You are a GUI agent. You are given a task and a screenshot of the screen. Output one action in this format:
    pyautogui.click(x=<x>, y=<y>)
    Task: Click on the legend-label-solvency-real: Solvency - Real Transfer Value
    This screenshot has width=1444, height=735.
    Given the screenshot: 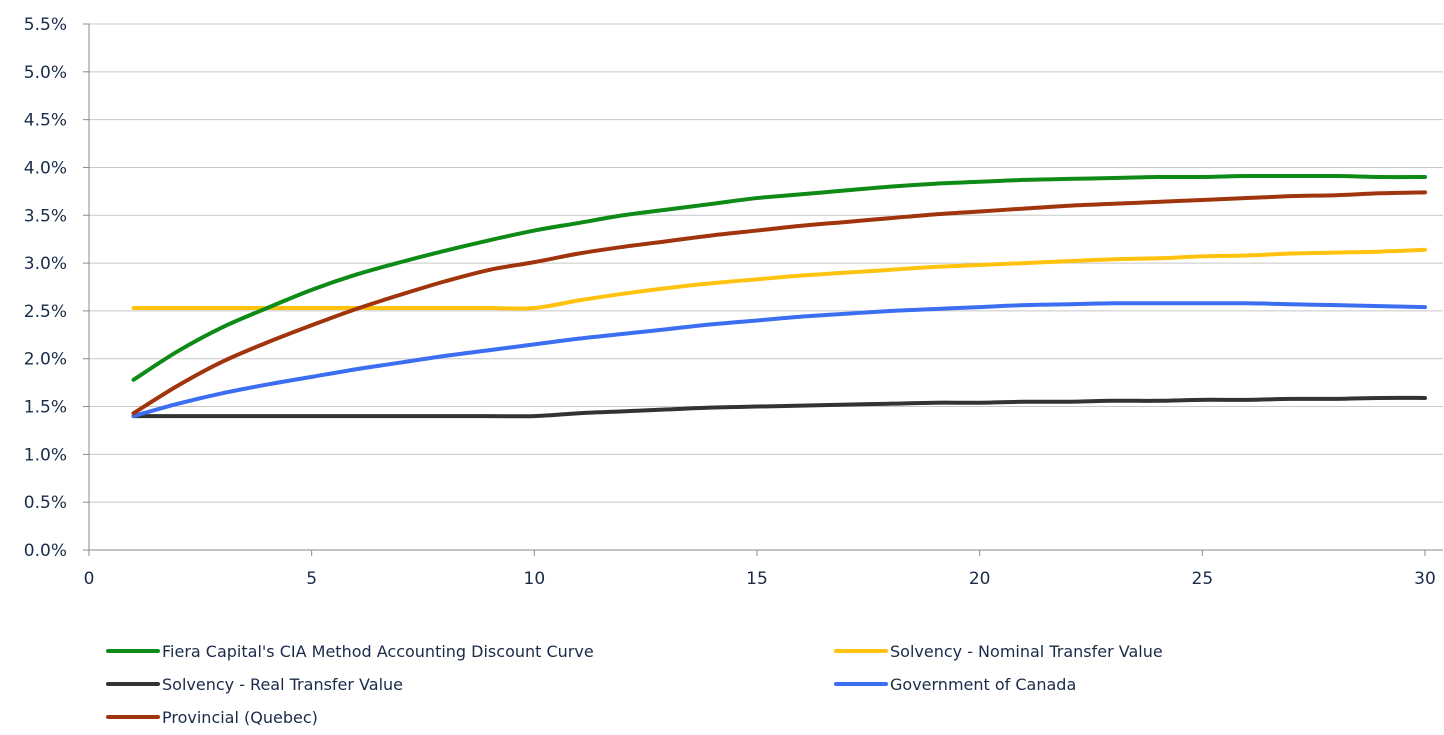 What is the action you would take?
    pyautogui.click(x=282, y=684)
    